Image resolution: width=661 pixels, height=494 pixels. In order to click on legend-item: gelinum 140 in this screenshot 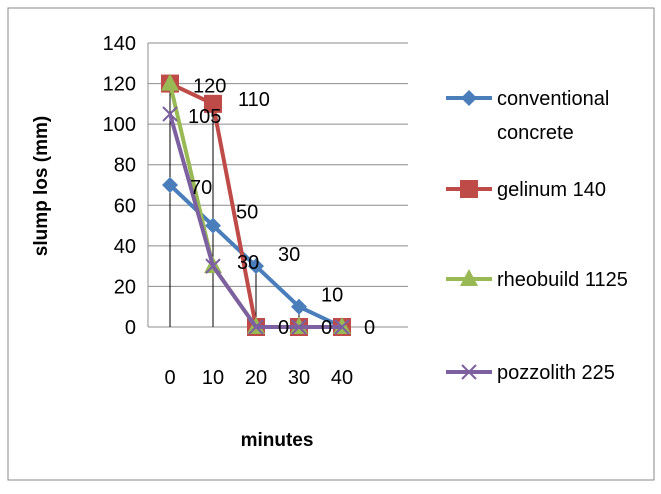, I will do `click(526, 190)`.